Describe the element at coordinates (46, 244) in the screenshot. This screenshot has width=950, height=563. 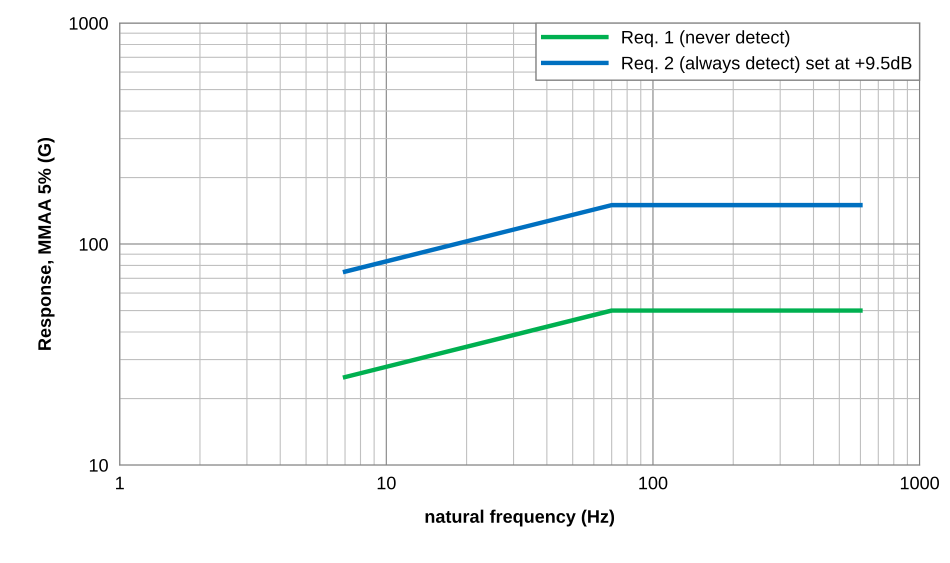
I see `y-axis-title: Response, MMAA 5% (G)` at that location.